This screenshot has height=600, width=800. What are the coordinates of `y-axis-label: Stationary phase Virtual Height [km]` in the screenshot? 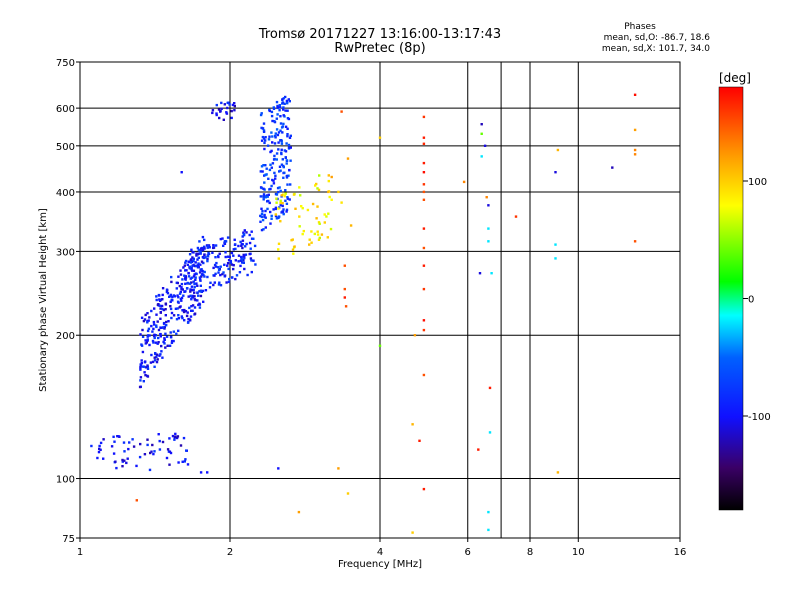 It's located at (43, 300).